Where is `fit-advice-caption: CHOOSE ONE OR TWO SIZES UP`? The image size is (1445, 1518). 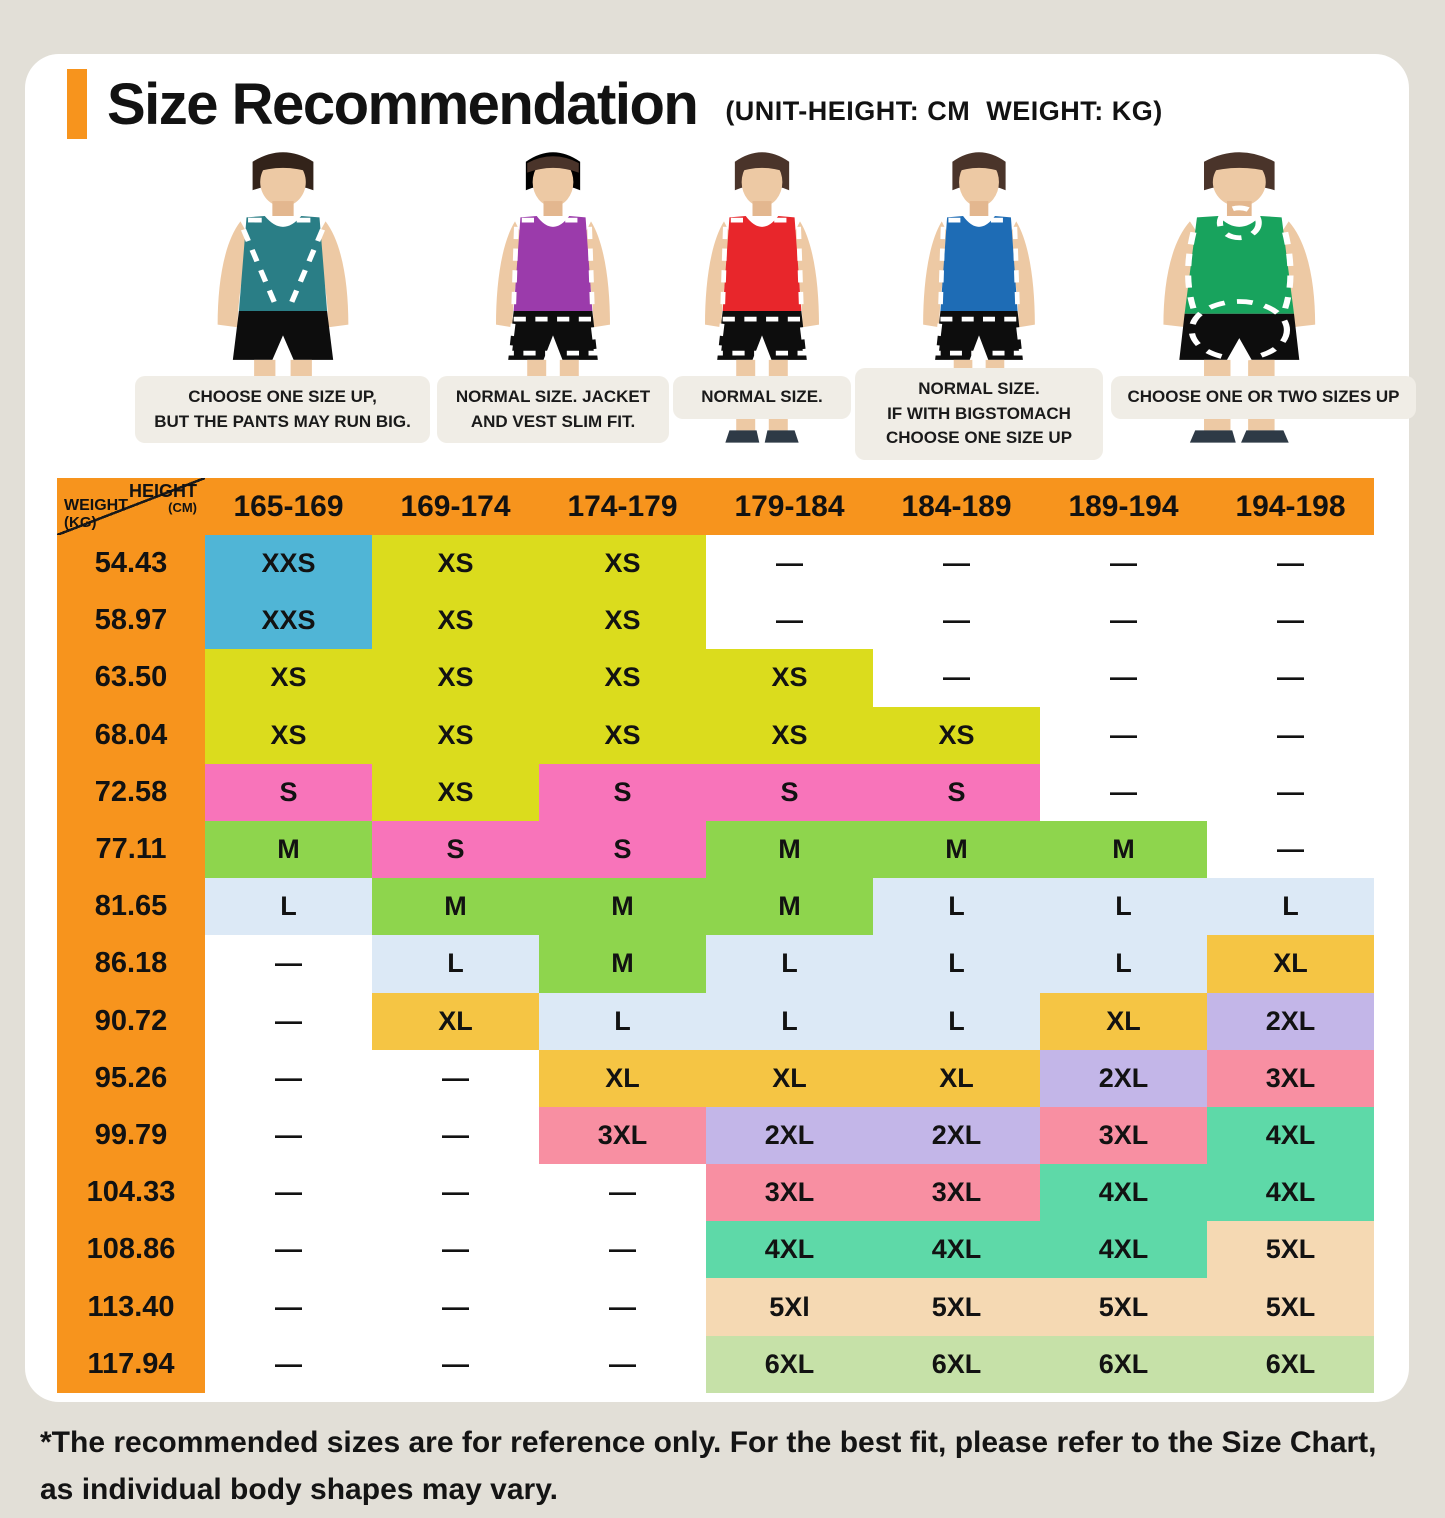 fit-advice-caption: CHOOSE ONE OR TWO SIZES UP is located at coordinates (1263, 397).